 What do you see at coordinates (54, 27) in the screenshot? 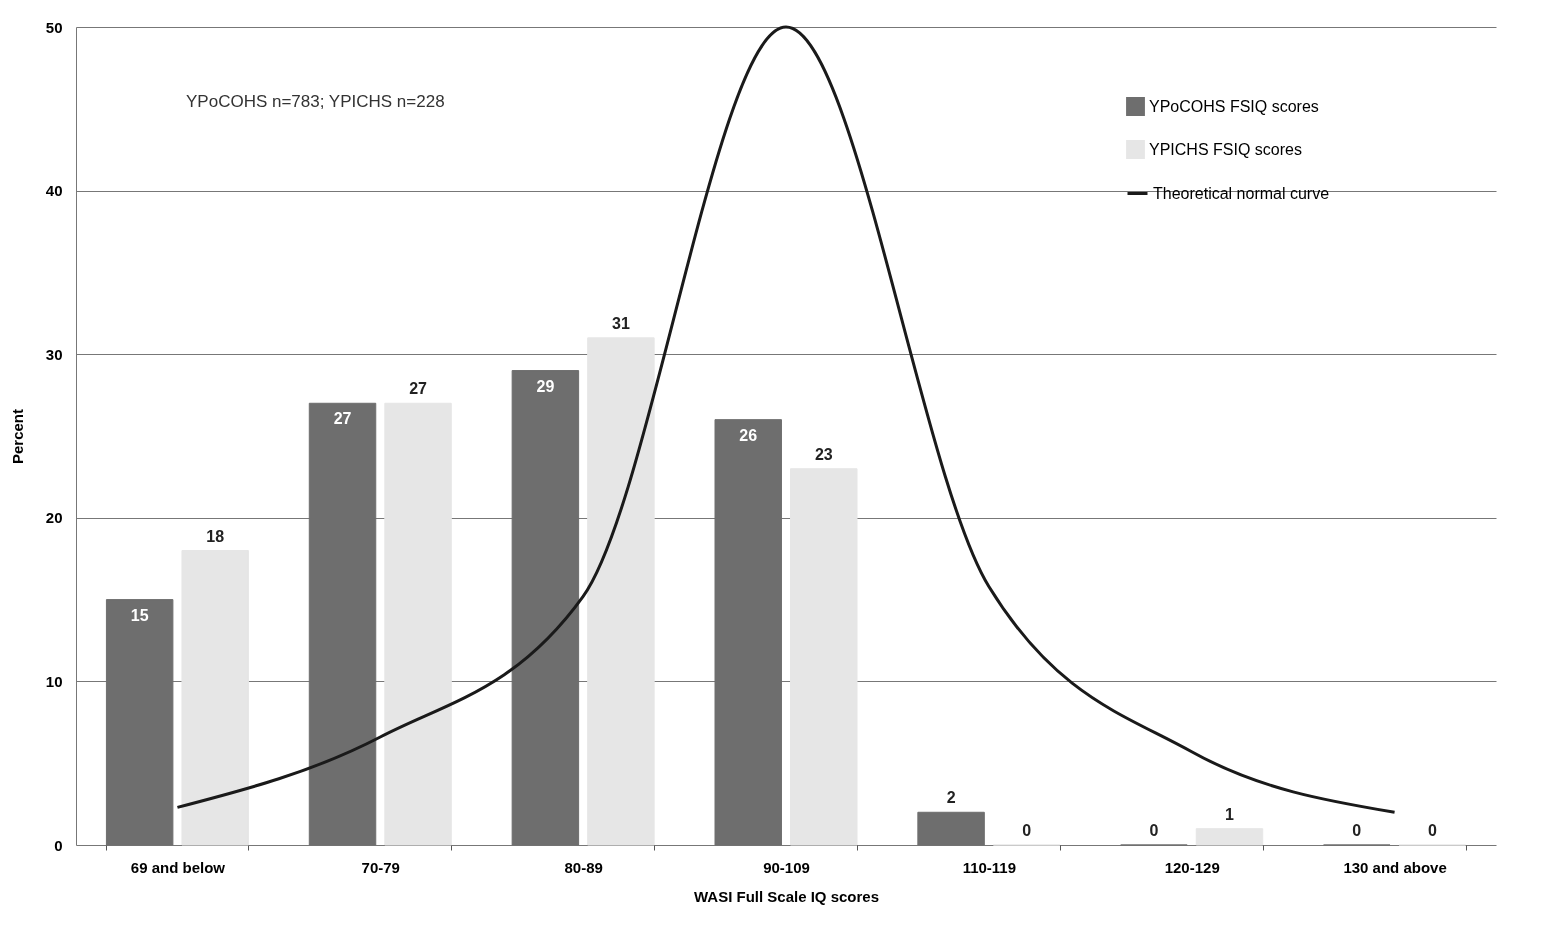
I see `y-tick-label: 50` at bounding box center [54, 27].